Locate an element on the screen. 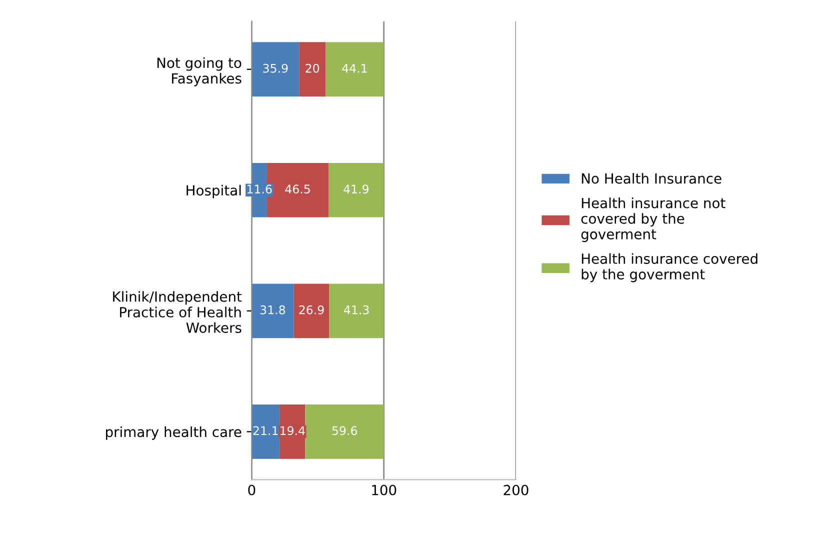  x-tick-label: 200 is located at coordinates (516, 490).